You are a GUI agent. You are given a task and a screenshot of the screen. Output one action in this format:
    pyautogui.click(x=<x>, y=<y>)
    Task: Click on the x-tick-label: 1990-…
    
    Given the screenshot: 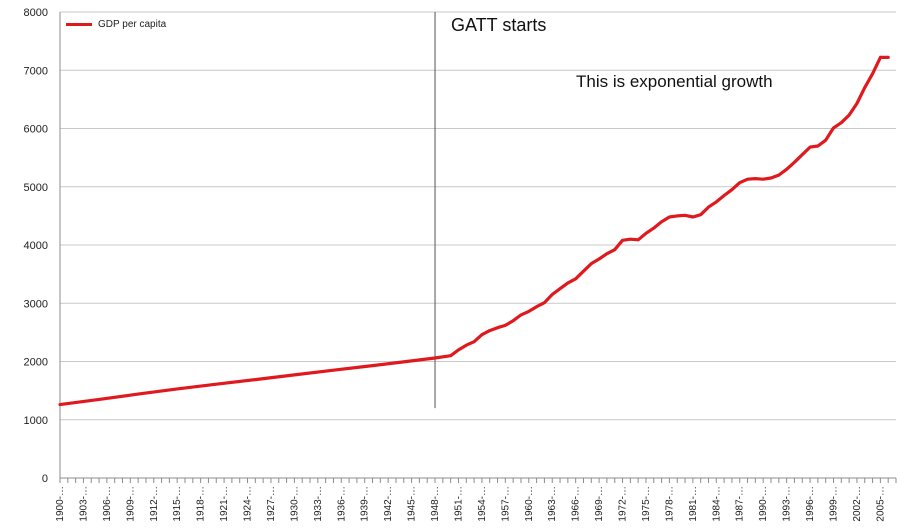 What is the action you would take?
    pyautogui.click(x=763, y=504)
    